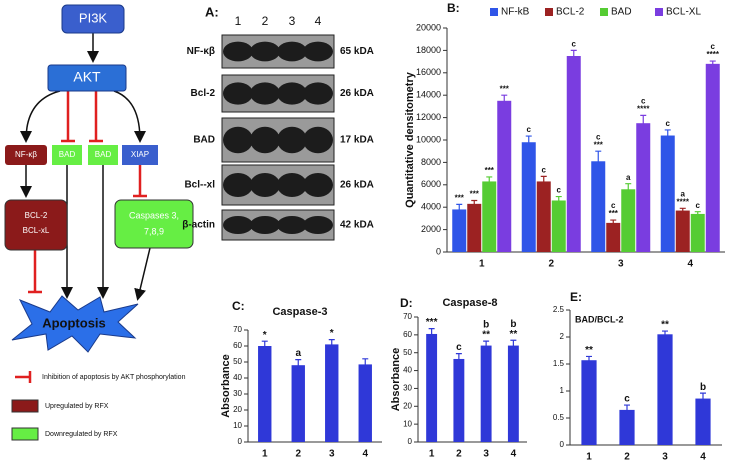 Image resolution: width=734 pixels, height=471 pixels. I want to click on chart-title: Caspase-3, so click(299, 312).